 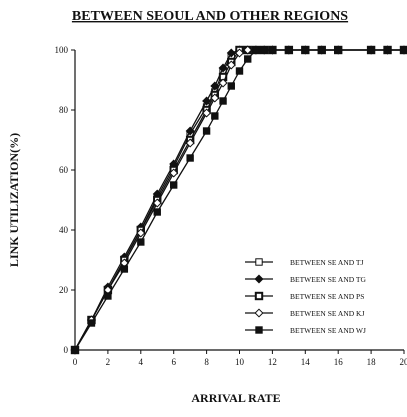 What do you see at coordinates (14, 200) in the screenshot?
I see `y-axis-title: LINK UTILIZATION(%)` at bounding box center [14, 200].